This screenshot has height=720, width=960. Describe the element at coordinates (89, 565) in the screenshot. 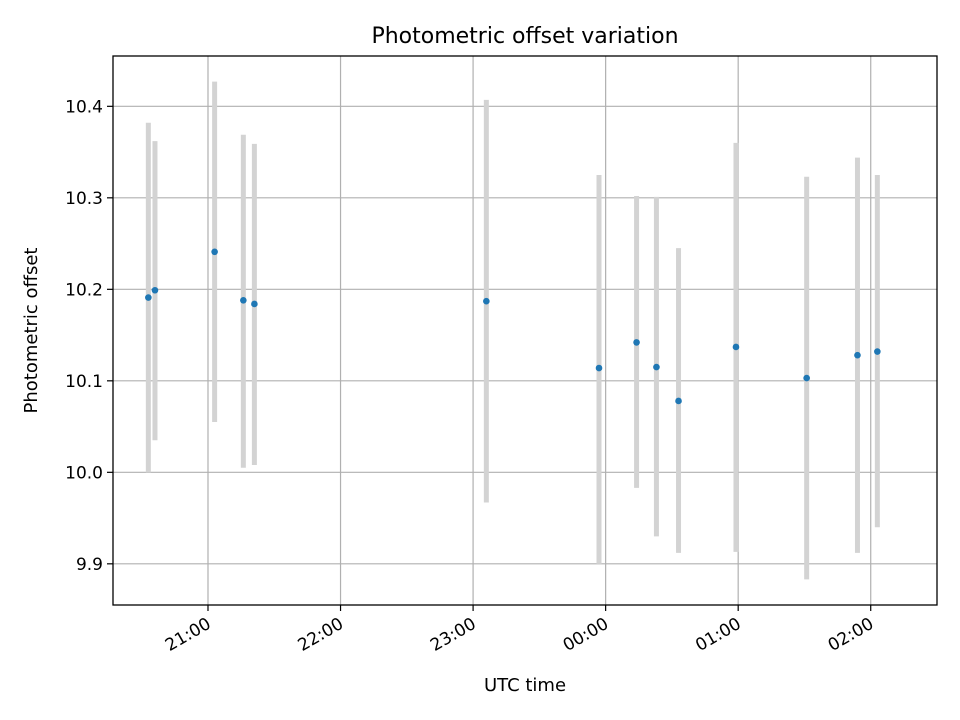

I see `y-tick-label: 9.9` at that location.